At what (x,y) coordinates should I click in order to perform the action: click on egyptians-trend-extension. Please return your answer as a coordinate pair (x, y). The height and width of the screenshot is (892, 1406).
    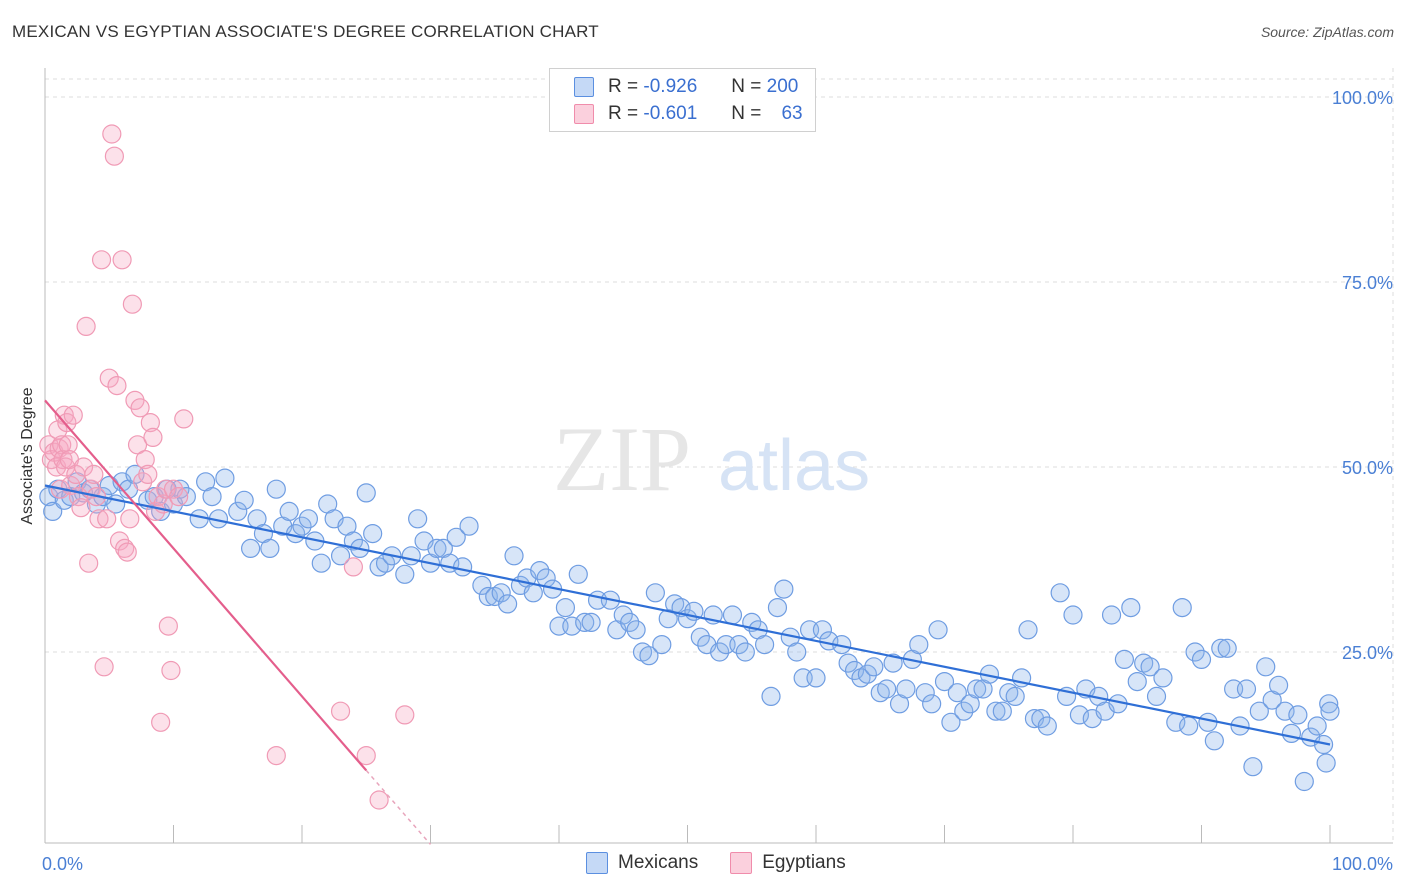
    Looking at the image, I should click on (398, 807).